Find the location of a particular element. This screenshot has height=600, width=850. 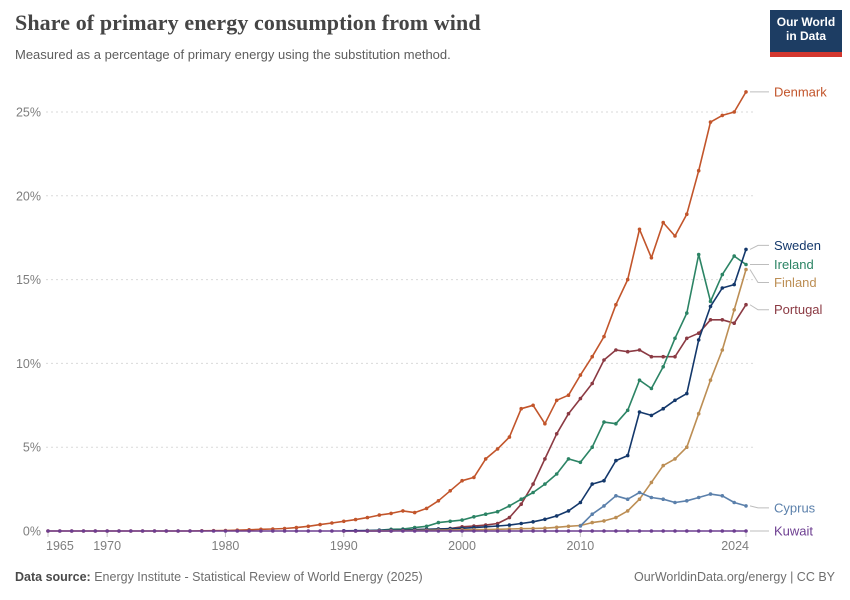

series-label-ireland: Ireland is located at coordinates (794, 264).